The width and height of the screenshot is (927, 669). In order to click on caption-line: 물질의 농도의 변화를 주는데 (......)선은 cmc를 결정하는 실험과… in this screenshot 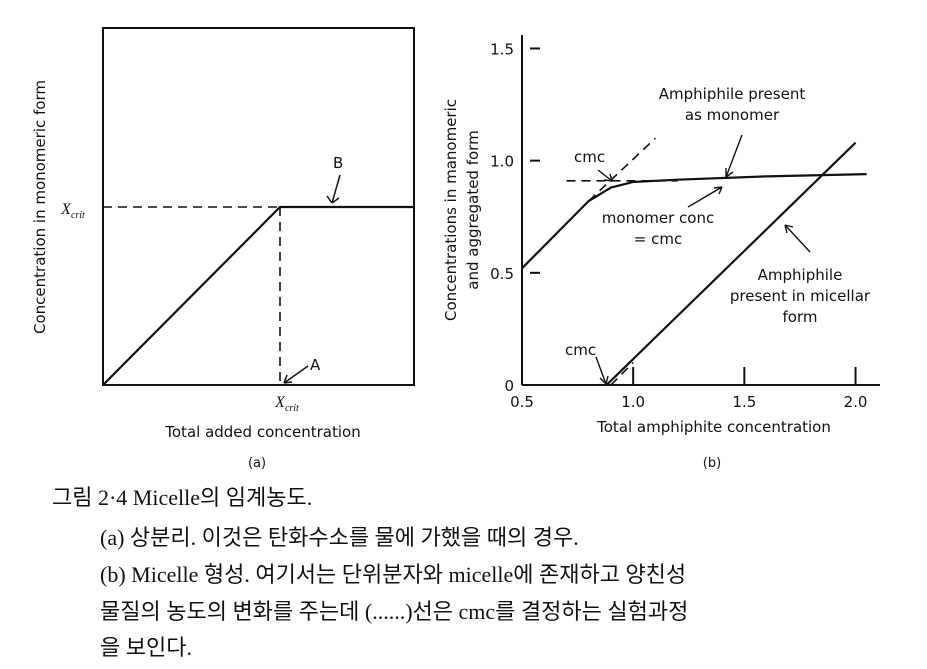, I will do `click(394, 611)`.